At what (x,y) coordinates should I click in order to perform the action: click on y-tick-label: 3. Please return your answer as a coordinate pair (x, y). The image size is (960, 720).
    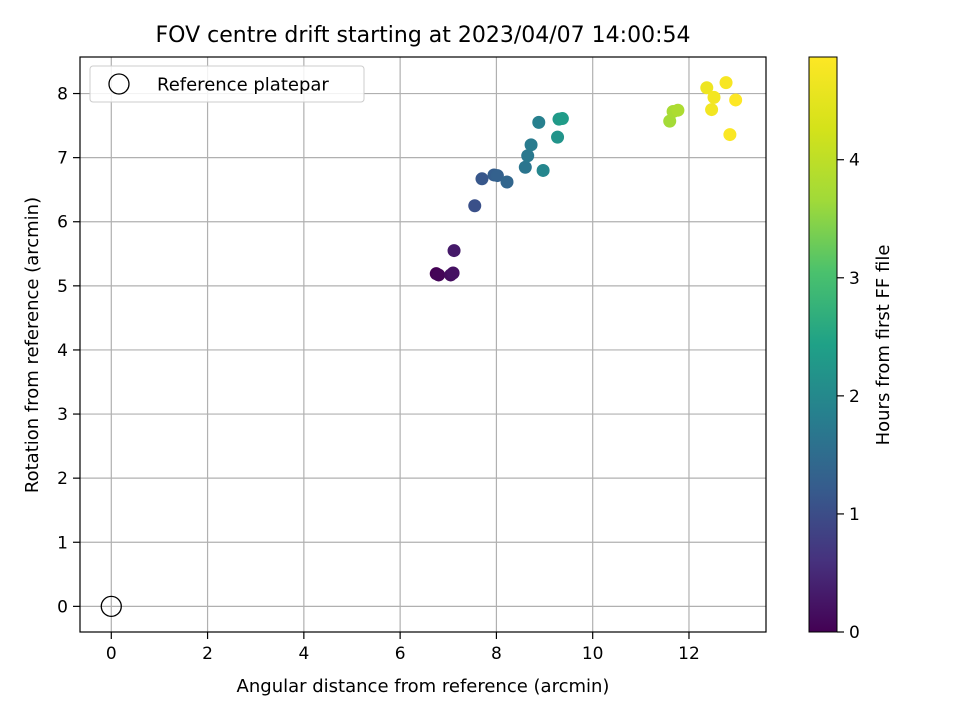
    Looking at the image, I should click on (62, 415).